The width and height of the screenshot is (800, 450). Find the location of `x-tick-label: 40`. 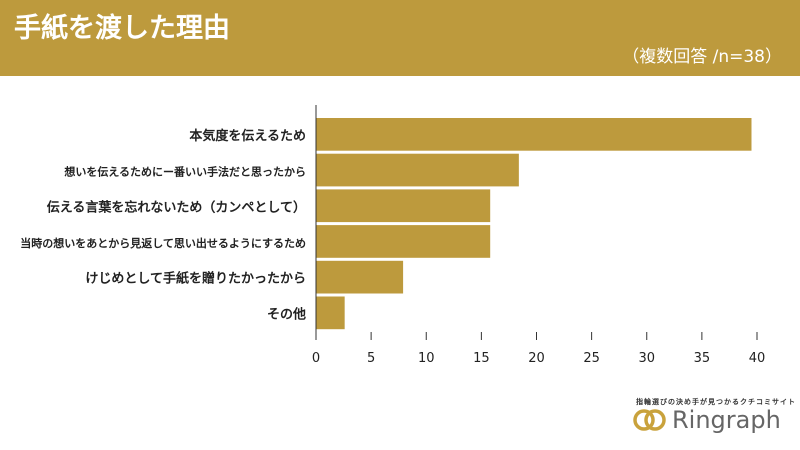

x-tick-label: 40 is located at coordinates (757, 358).